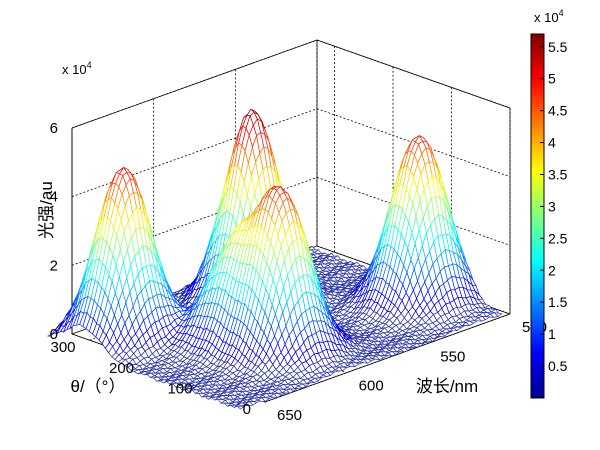 The height and width of the screenshot is (450, 600). I want to click on z-tick-label: 4, so click(54, 197).